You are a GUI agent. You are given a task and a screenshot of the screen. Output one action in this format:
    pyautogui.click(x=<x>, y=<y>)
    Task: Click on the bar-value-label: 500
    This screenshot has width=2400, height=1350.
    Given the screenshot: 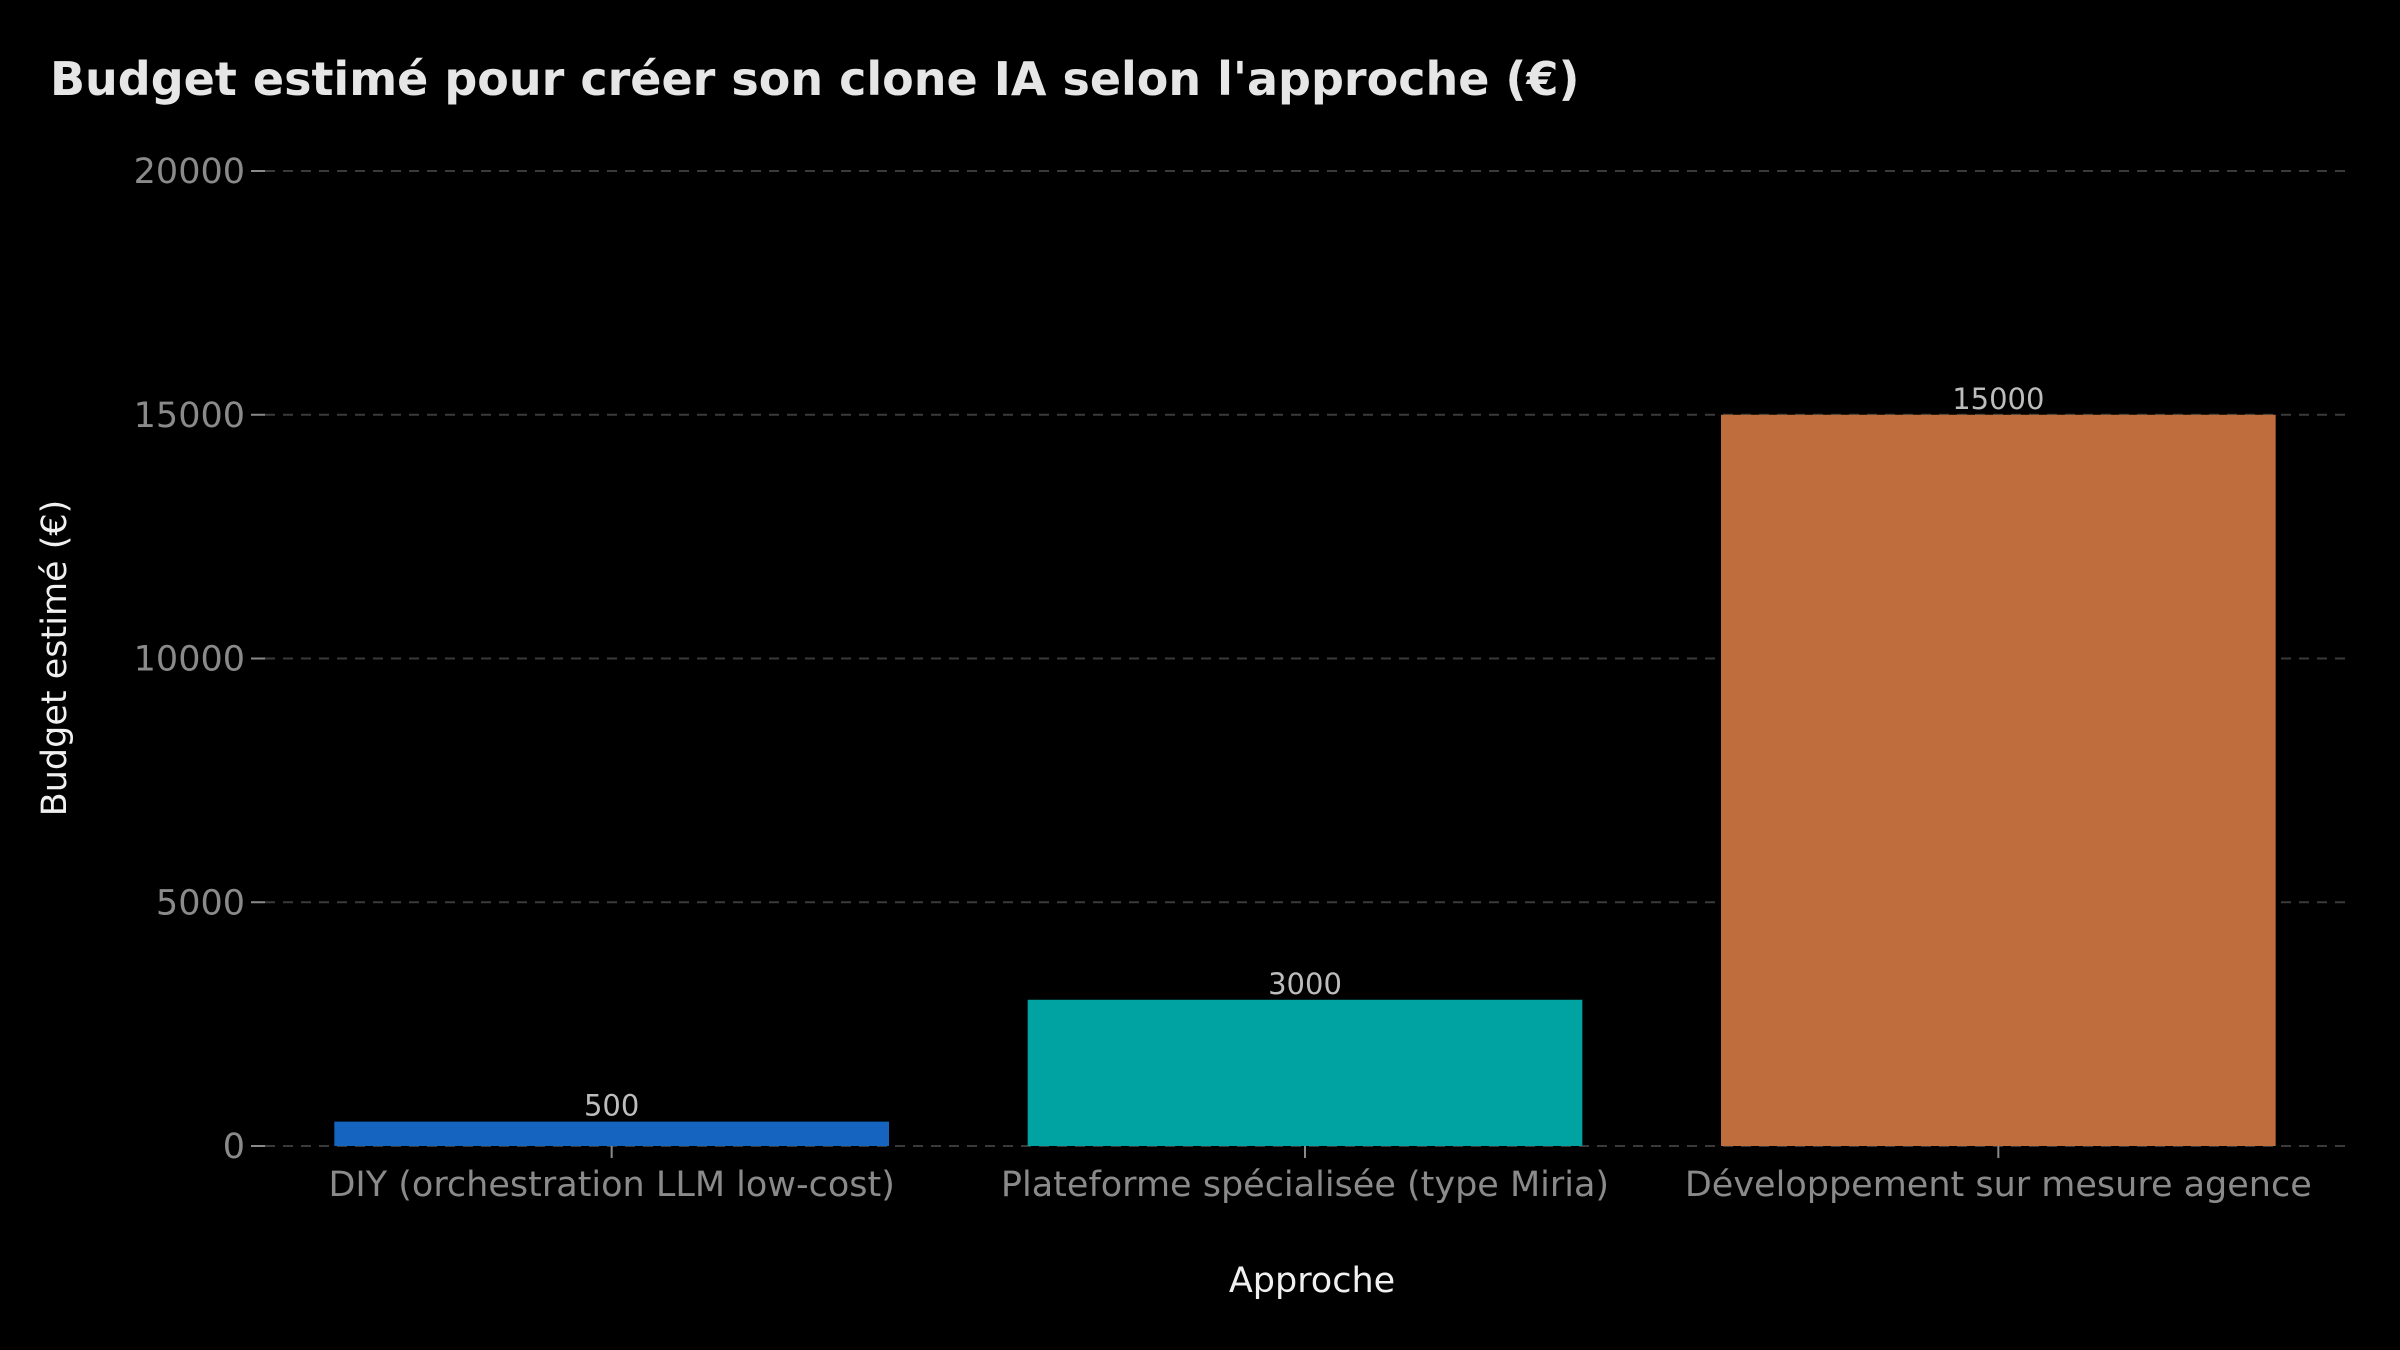 What is the action you would take?
    pyautogui.click(x=611, y=1106)
    